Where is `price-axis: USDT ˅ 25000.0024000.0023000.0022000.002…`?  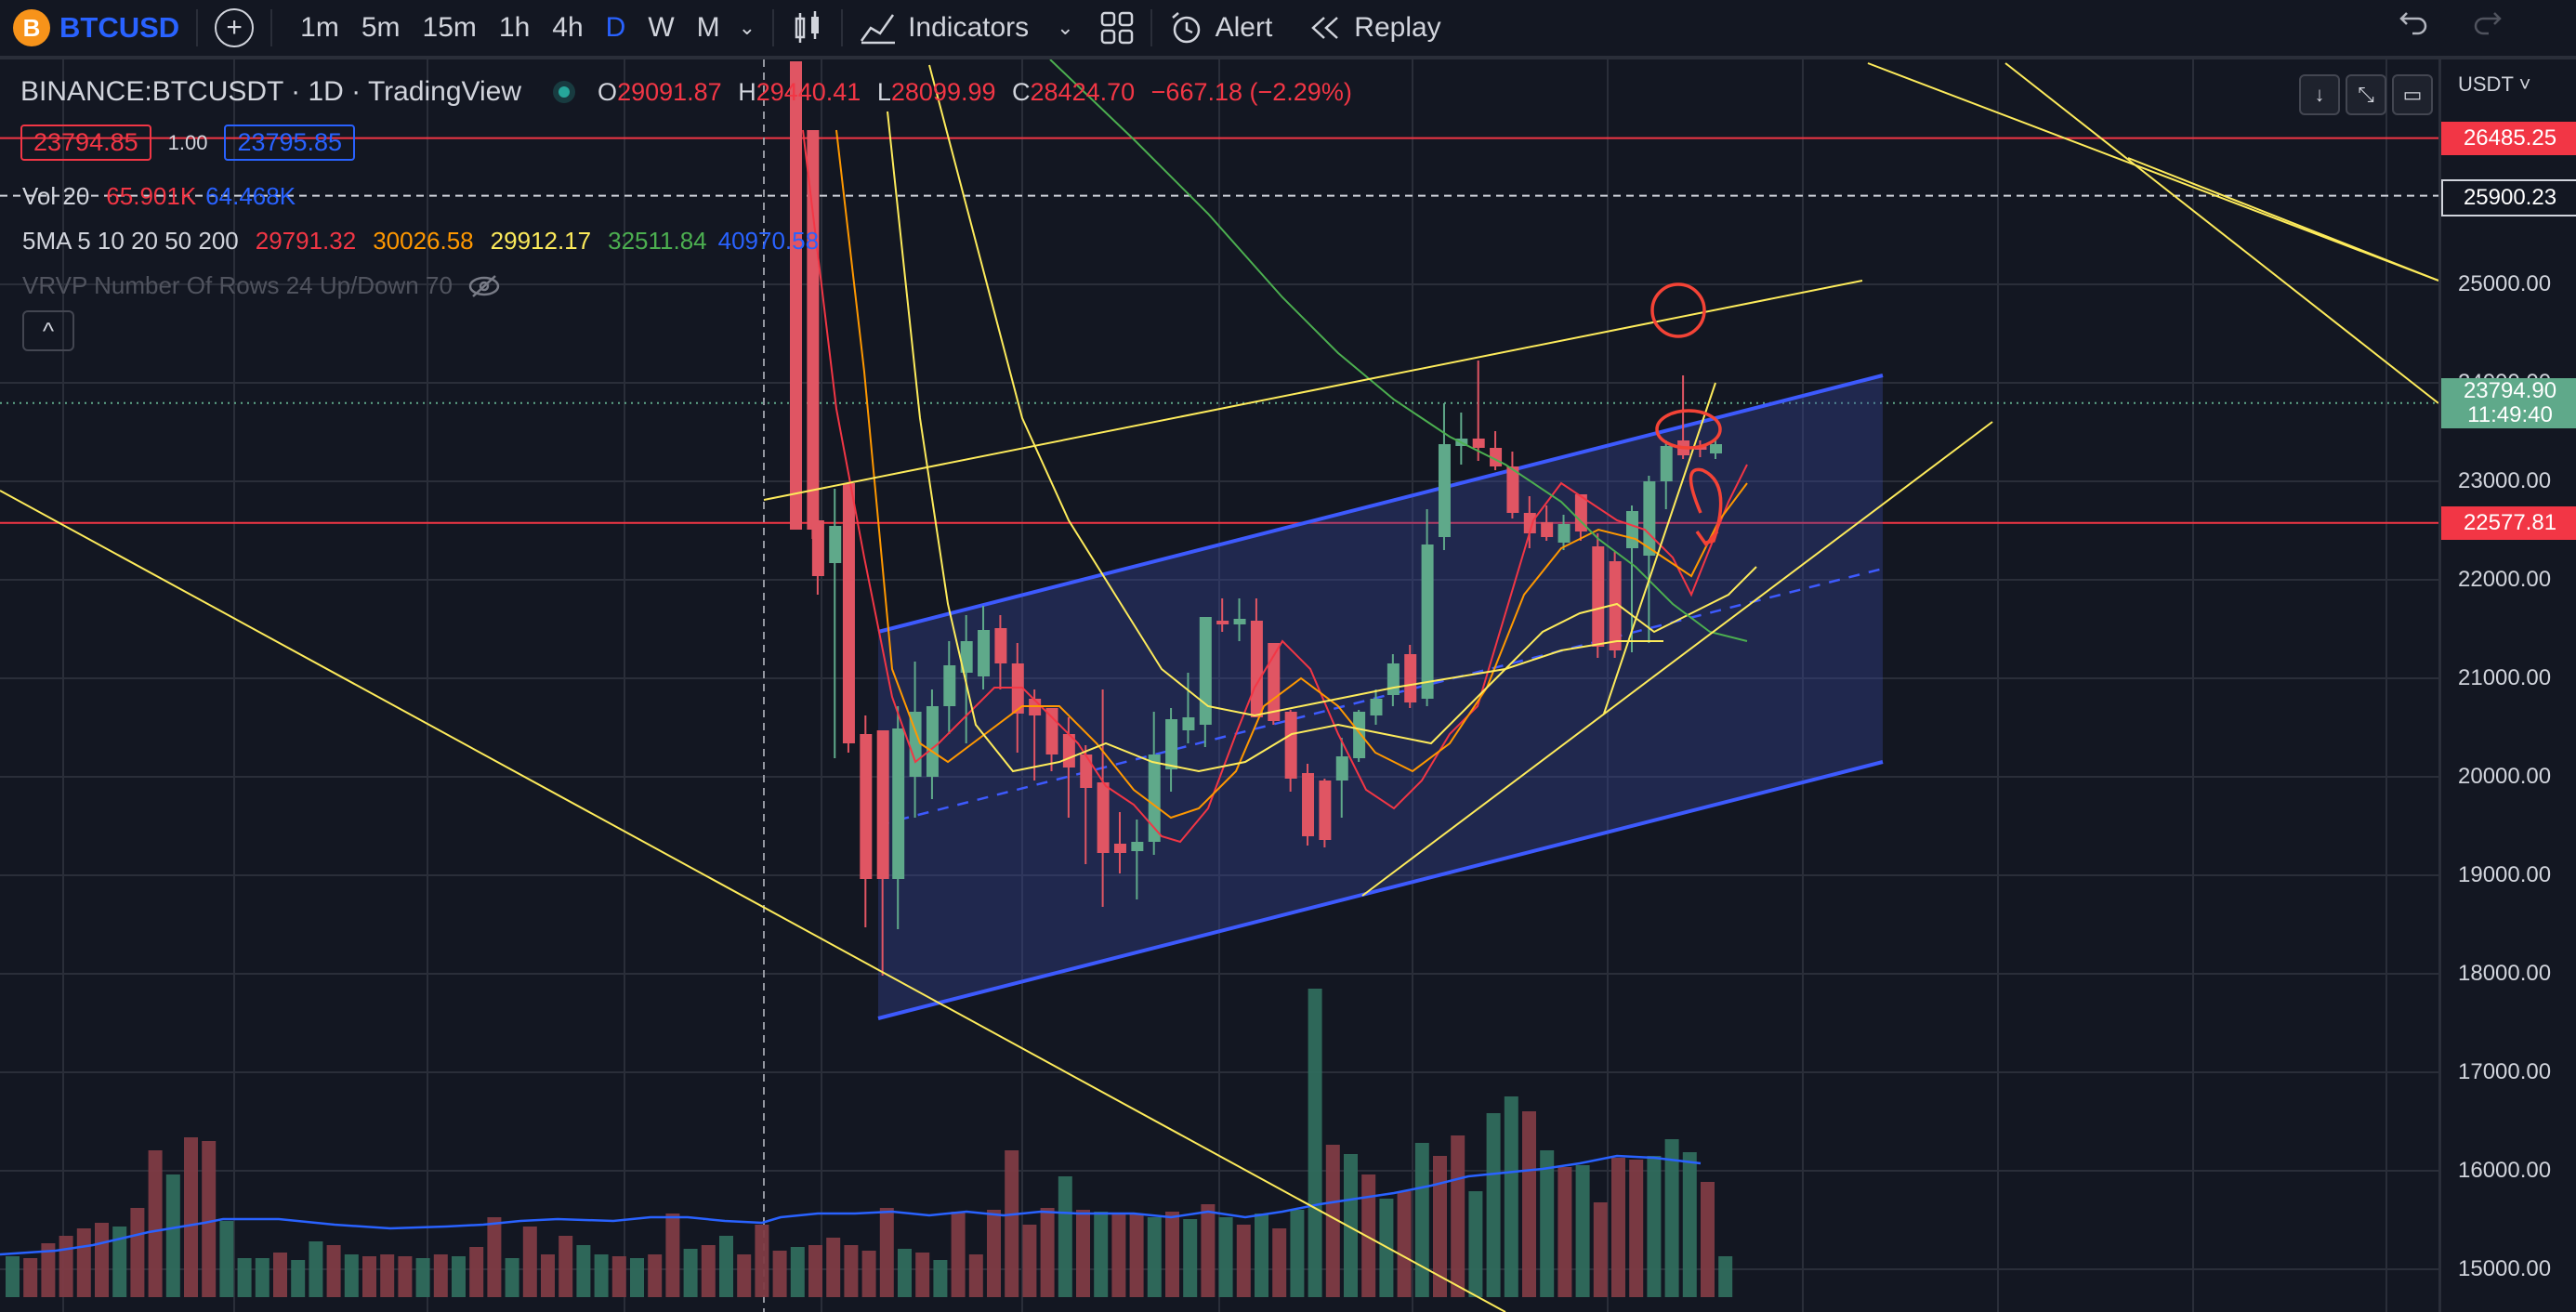
price-axis: USDT ˅ 25000.0024000.0023000.0022000.002… is located at coordinates (2507, 685).